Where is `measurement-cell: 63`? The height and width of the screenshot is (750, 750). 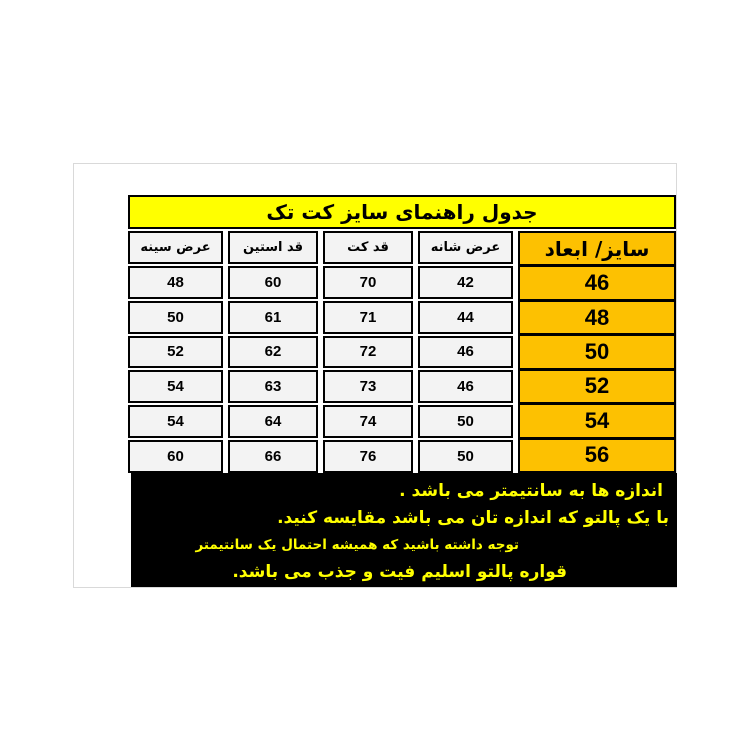
measurement-cell: 63 is located at coordinates (273, 387).